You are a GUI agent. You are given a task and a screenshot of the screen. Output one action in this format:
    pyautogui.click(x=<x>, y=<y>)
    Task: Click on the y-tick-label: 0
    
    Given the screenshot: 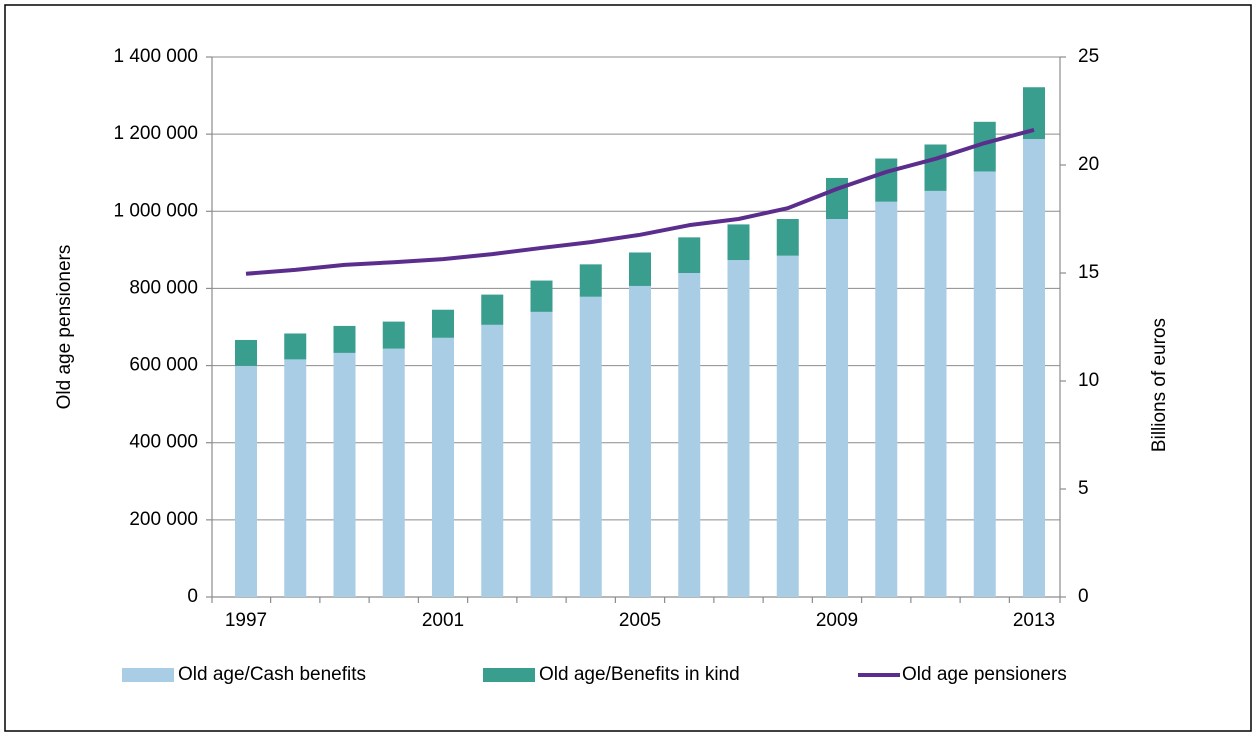 What is the action you would take?
    pyautogui.click(x=192, y=596)
    